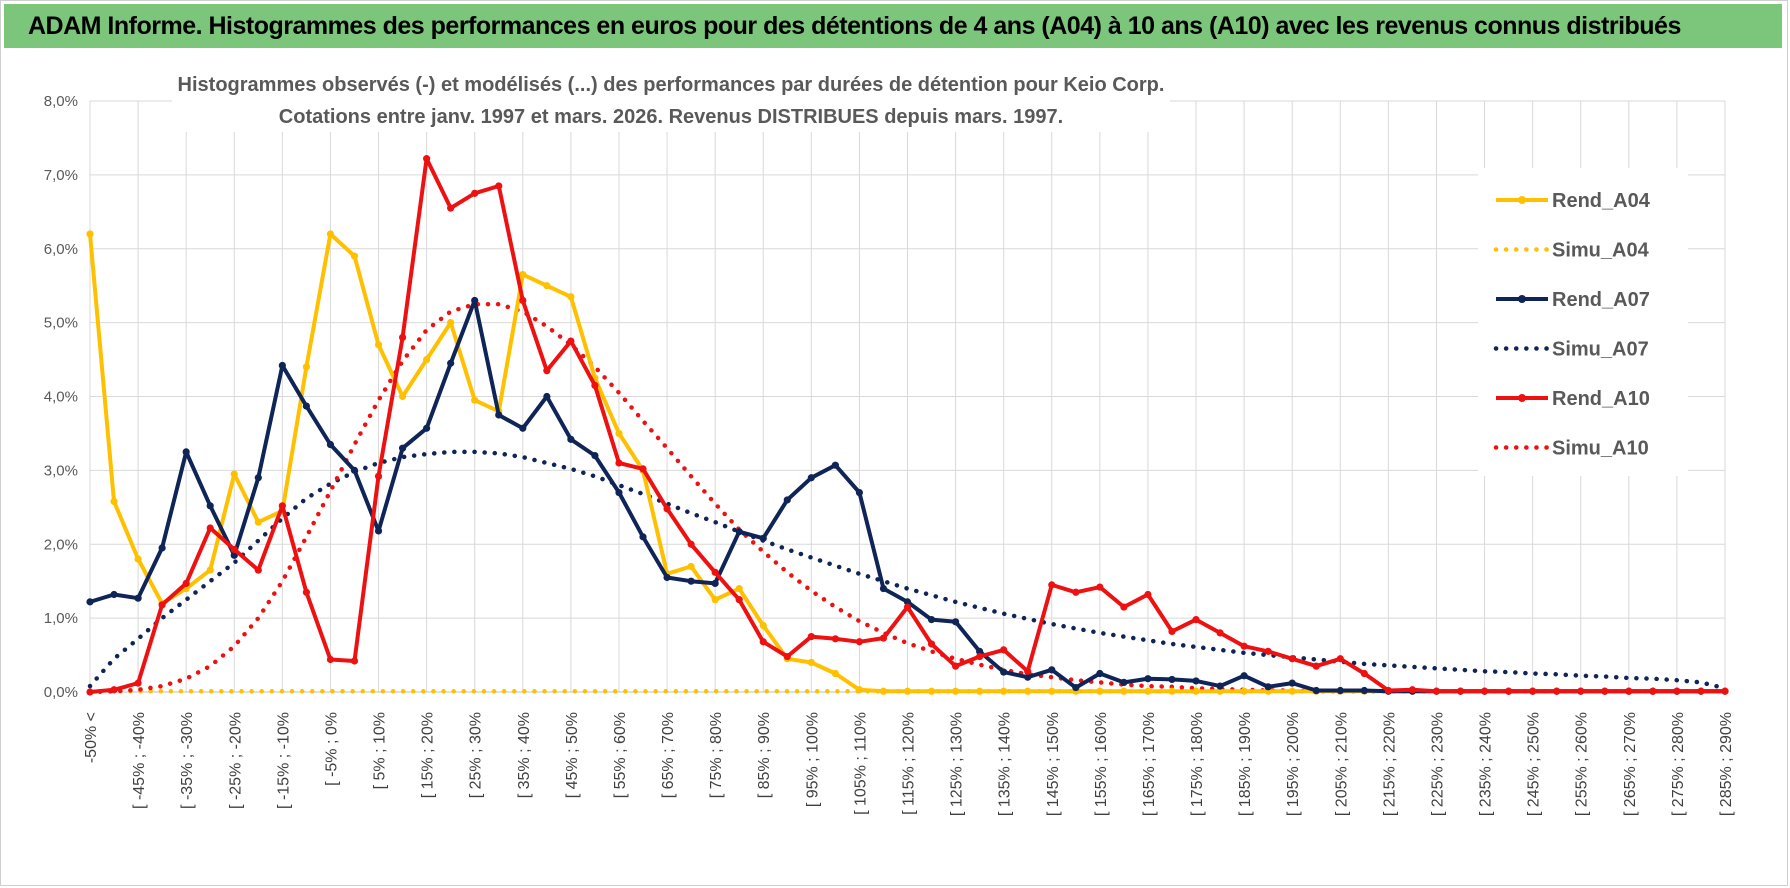 This screenshot has width=1790, height=888. I want to click on x-tick-label: [ 85% ; 90%, so click(764, 755).